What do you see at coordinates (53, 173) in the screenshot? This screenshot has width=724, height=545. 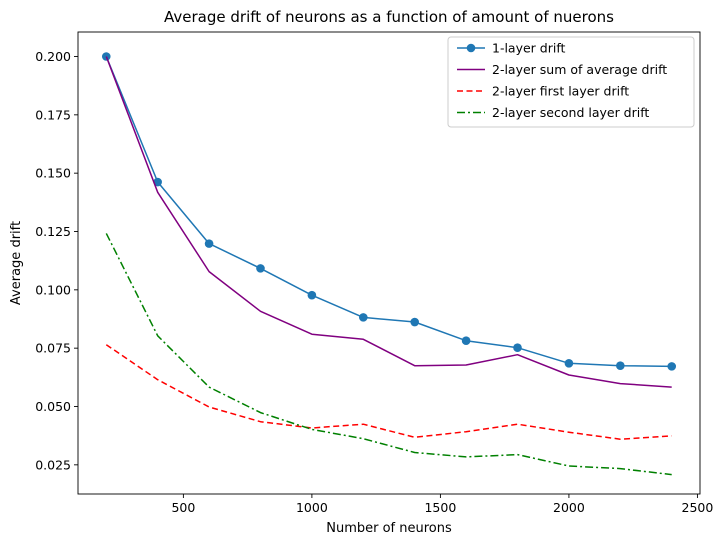 I see `y-tick-label: 0.150` at bounding box center [53, 173].